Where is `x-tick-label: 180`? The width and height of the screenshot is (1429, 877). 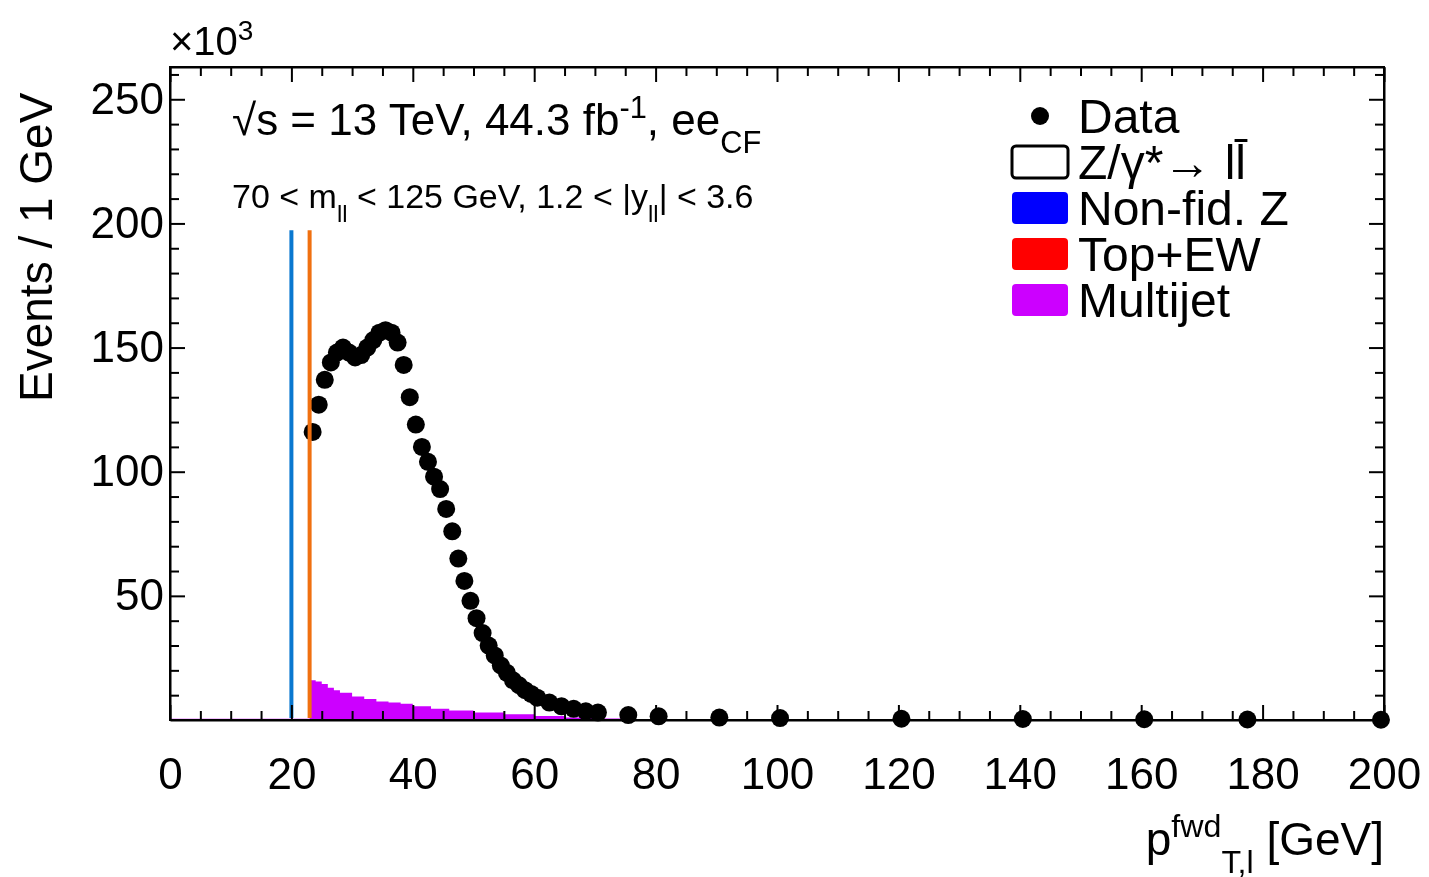
x-tick-label: 180 is located at coordinates (1263, 774).